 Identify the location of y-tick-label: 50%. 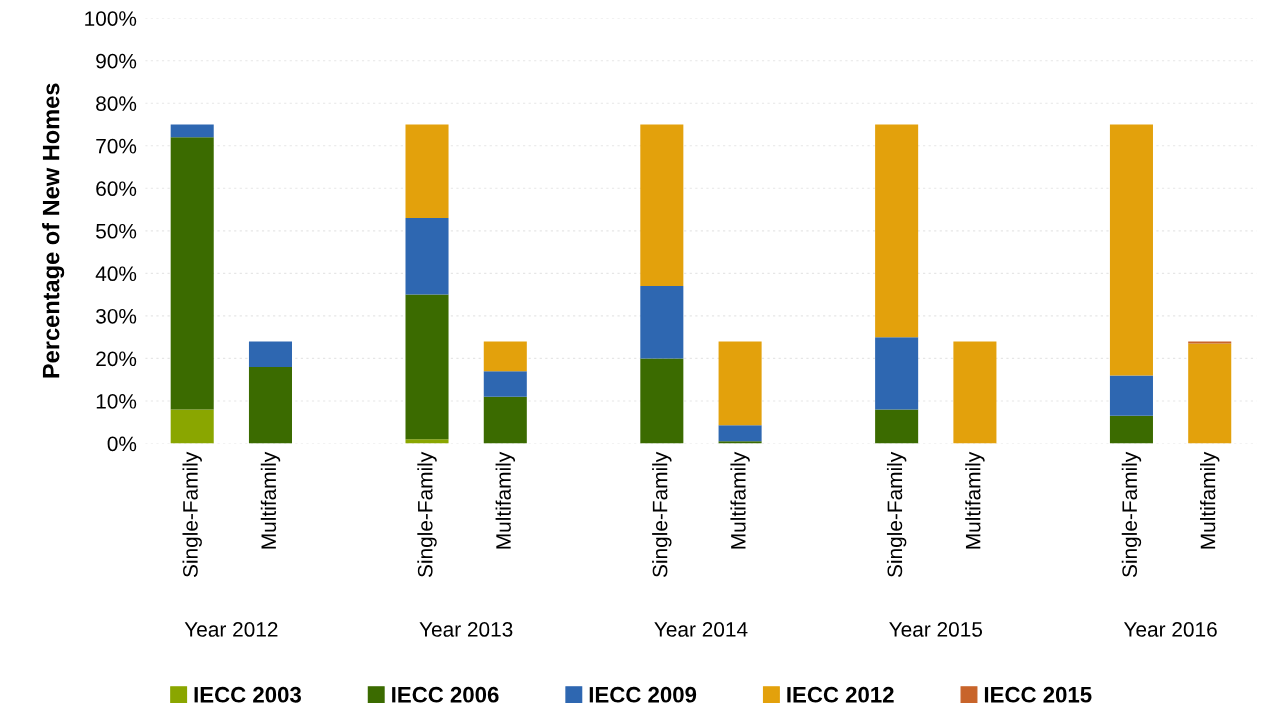
(116, 231).